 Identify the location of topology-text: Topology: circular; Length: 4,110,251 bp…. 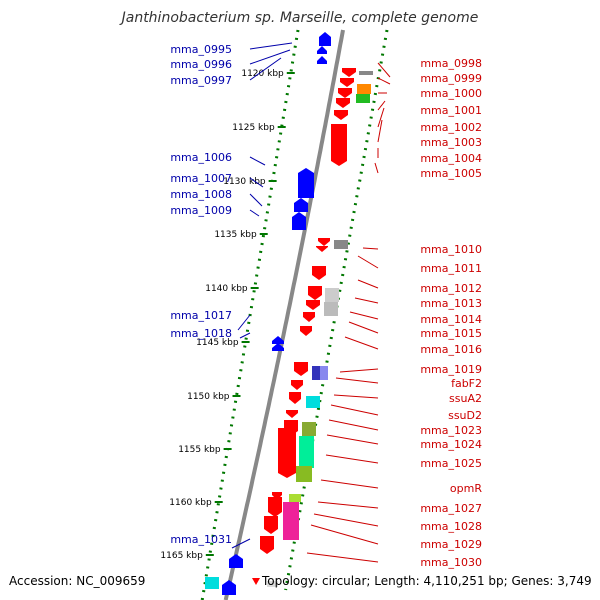
(427, 581).